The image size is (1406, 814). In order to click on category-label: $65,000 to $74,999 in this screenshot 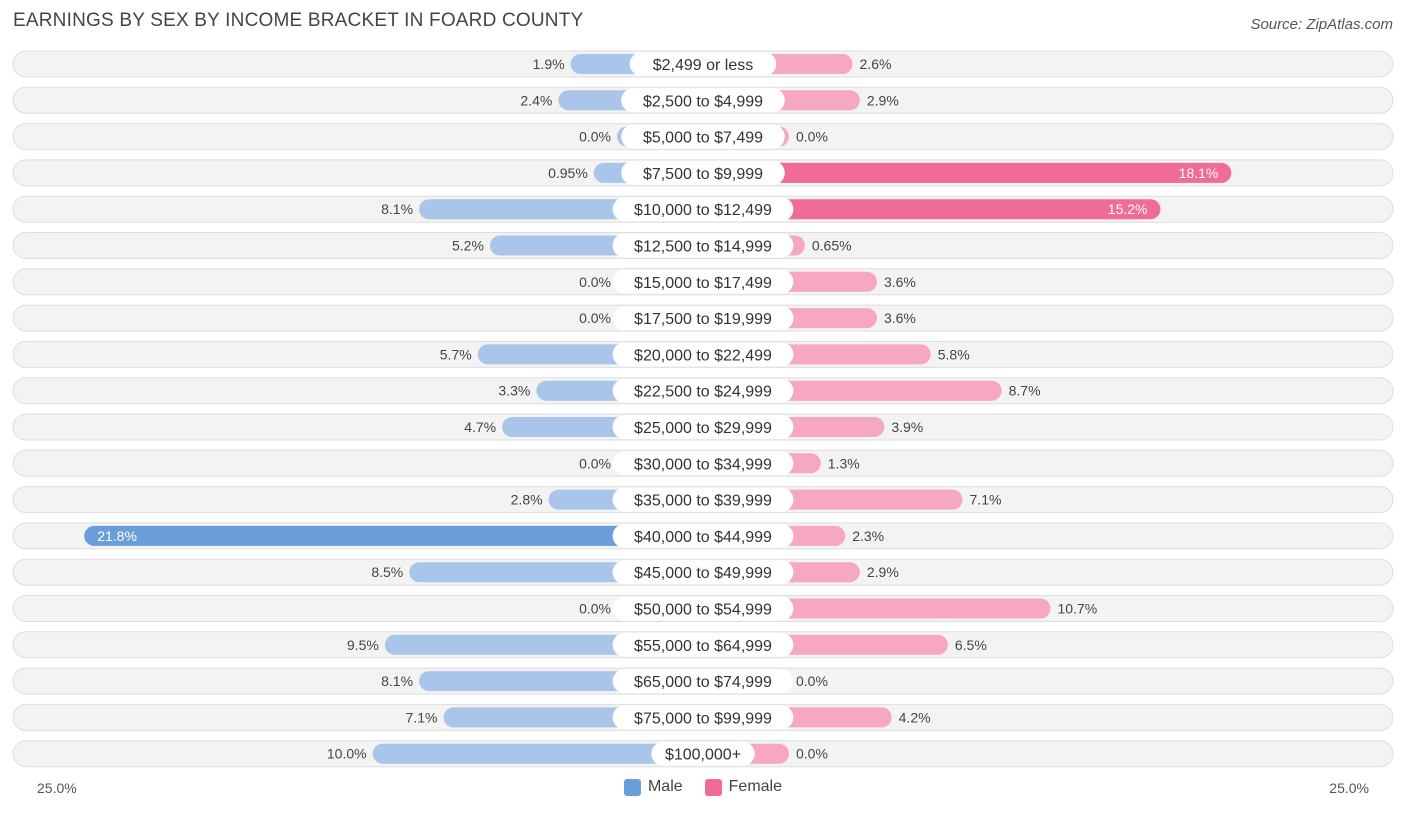, I will do `click(703, 682)`.